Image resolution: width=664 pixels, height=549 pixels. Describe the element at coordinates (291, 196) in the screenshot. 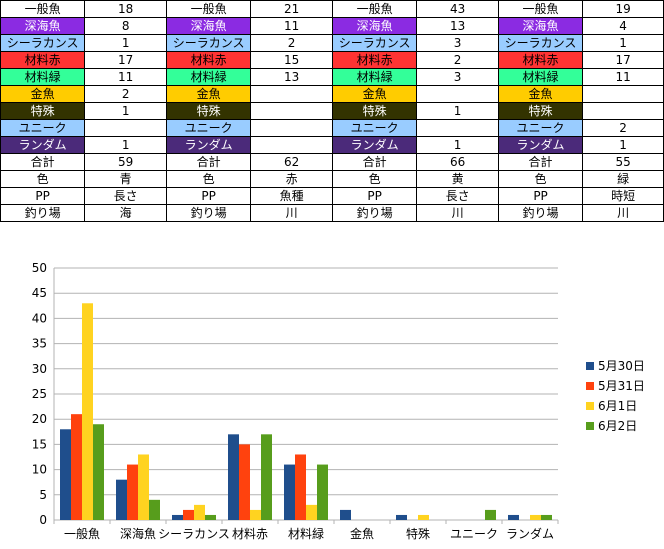

I see `value-cell: 魚種` at that location.